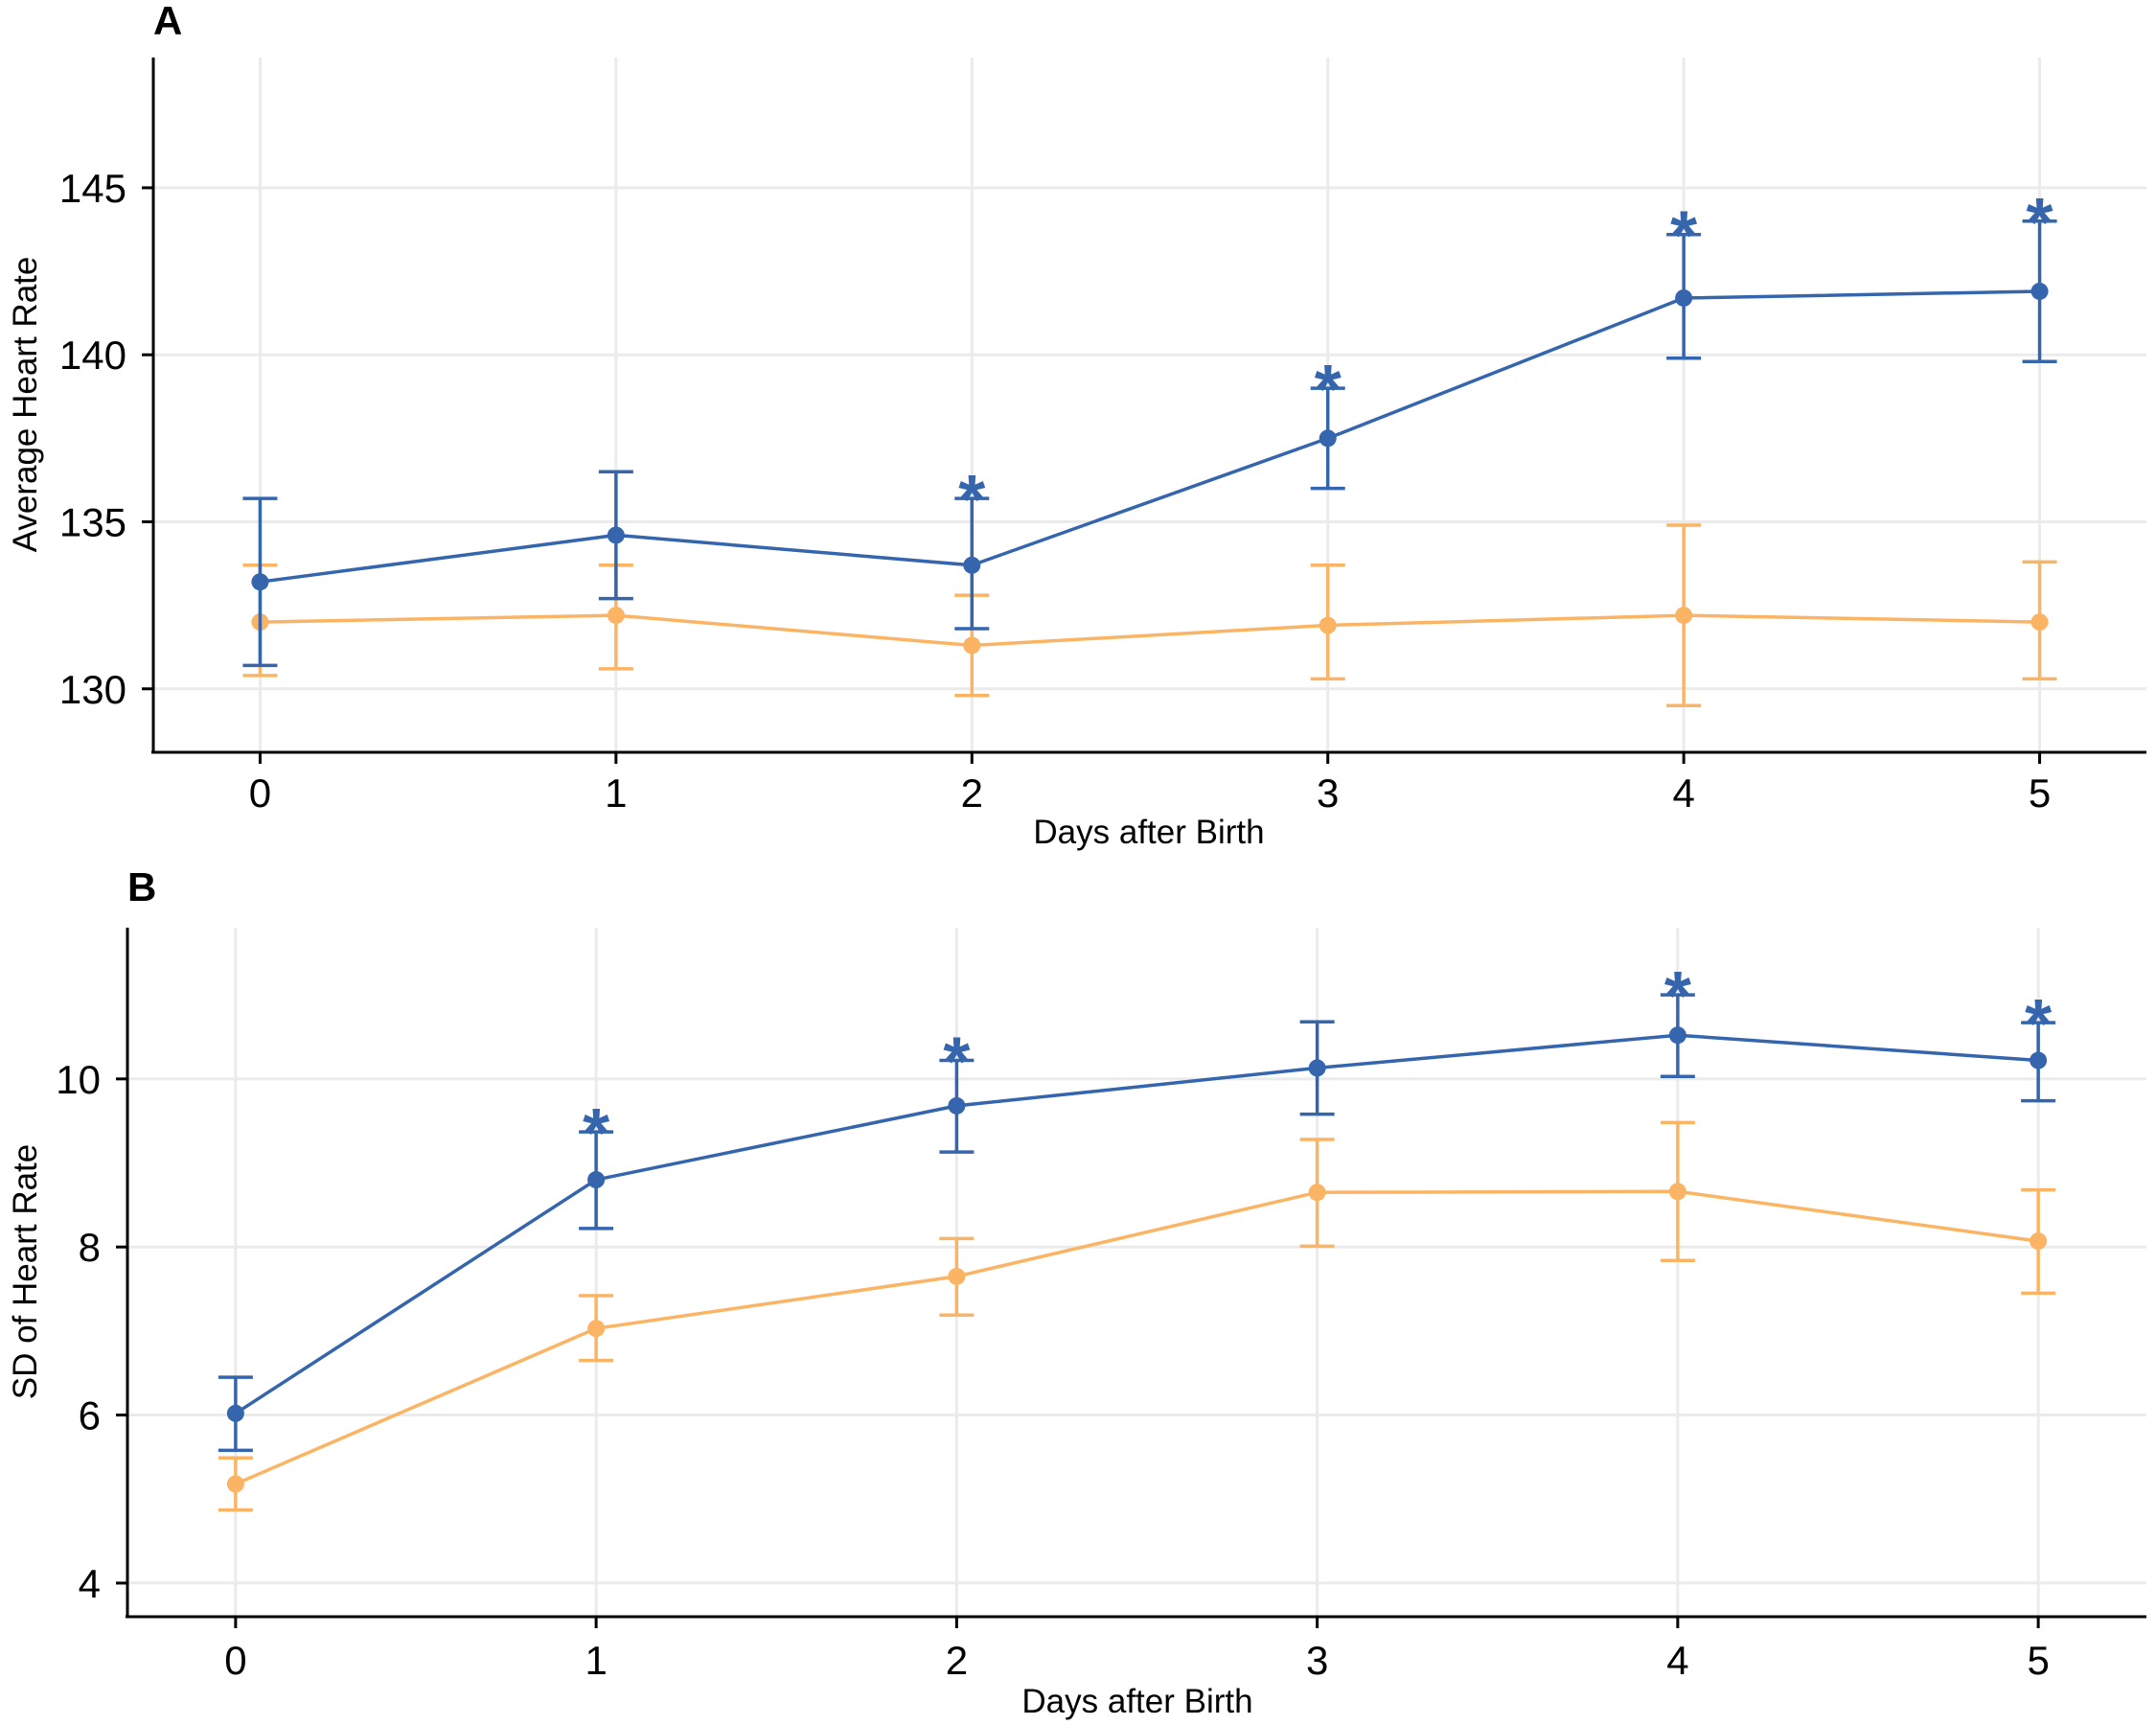  I want to click on panel-a-x-axis-title: Days after Birth, so click(1148, 832).